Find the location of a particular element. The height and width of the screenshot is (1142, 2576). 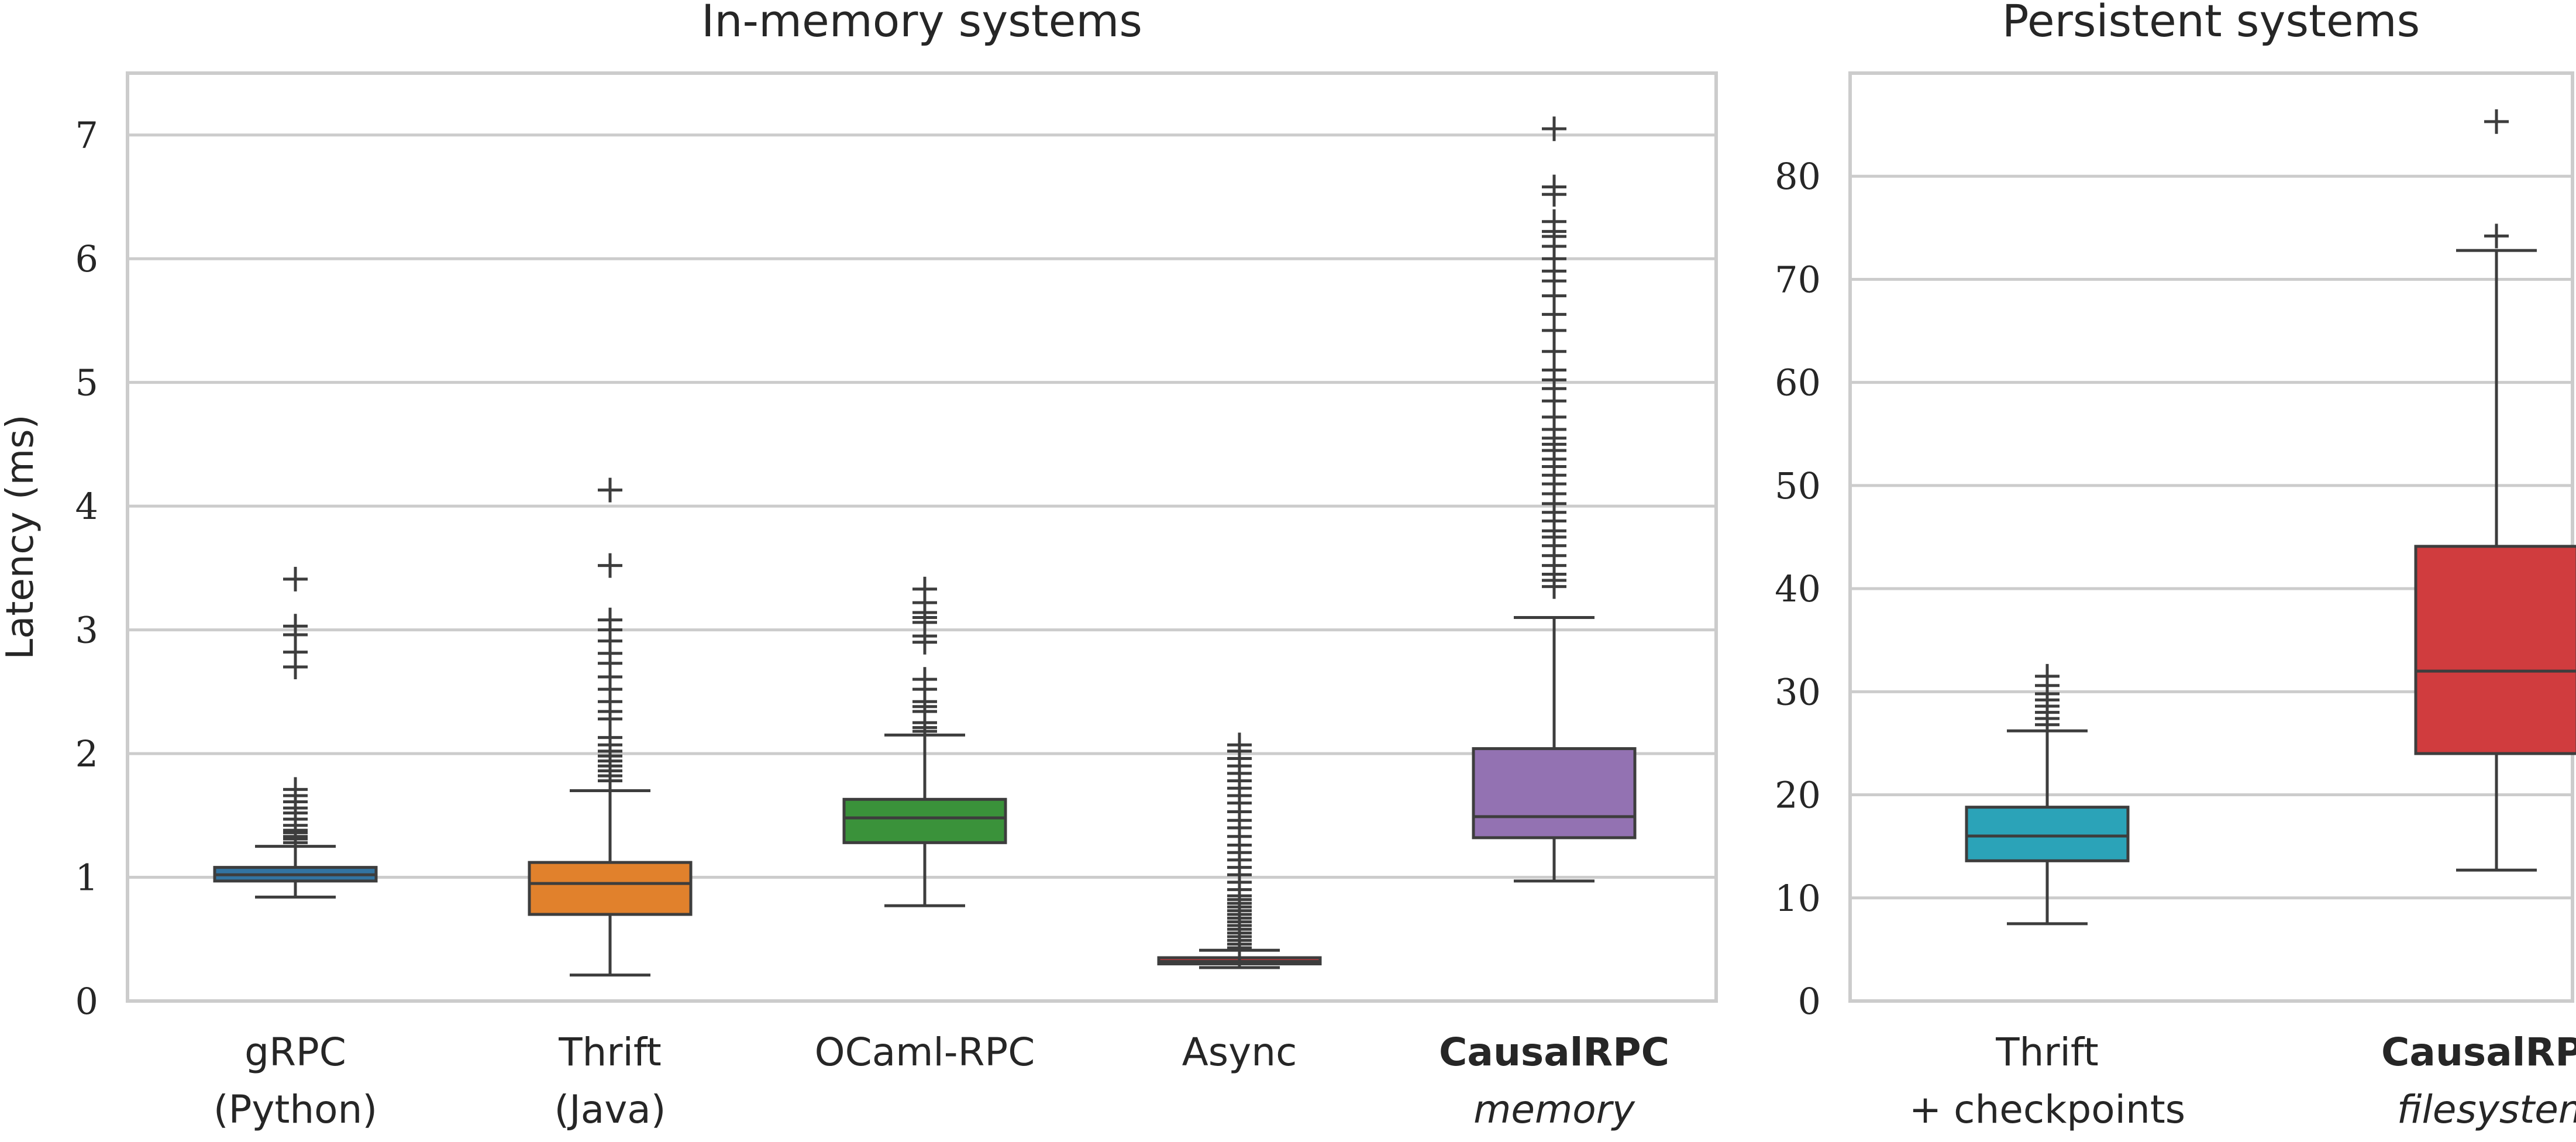

y-tick-label: 6 is located at coordinates (86, 259).